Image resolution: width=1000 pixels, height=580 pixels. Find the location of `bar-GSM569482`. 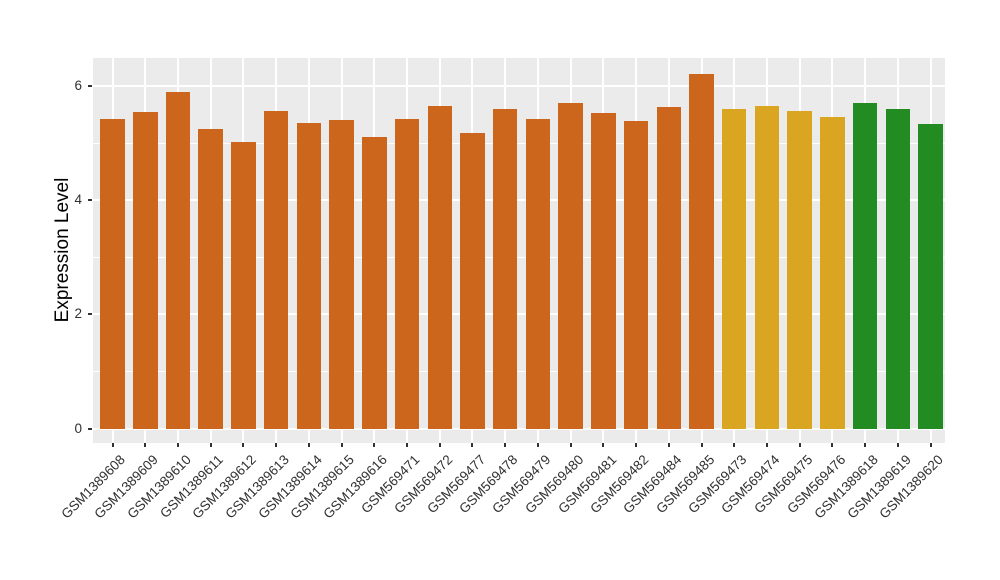

bar-GSM569482 is located at coordinates (636, 274).